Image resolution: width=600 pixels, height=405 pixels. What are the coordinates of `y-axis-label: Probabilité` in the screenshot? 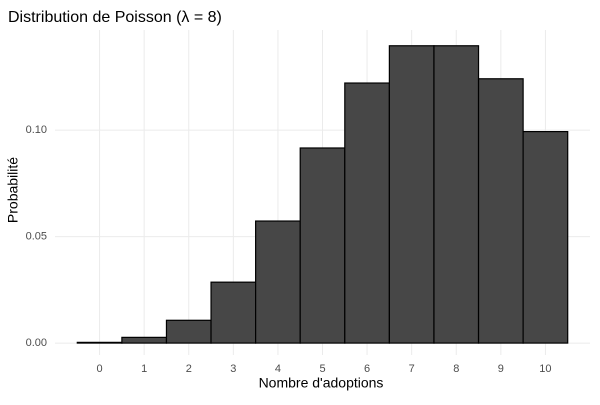 It's located at (13, 190).